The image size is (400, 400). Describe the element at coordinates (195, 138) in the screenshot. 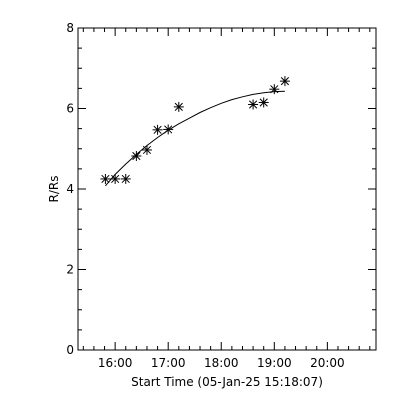

I see `fit-curve` at that location.